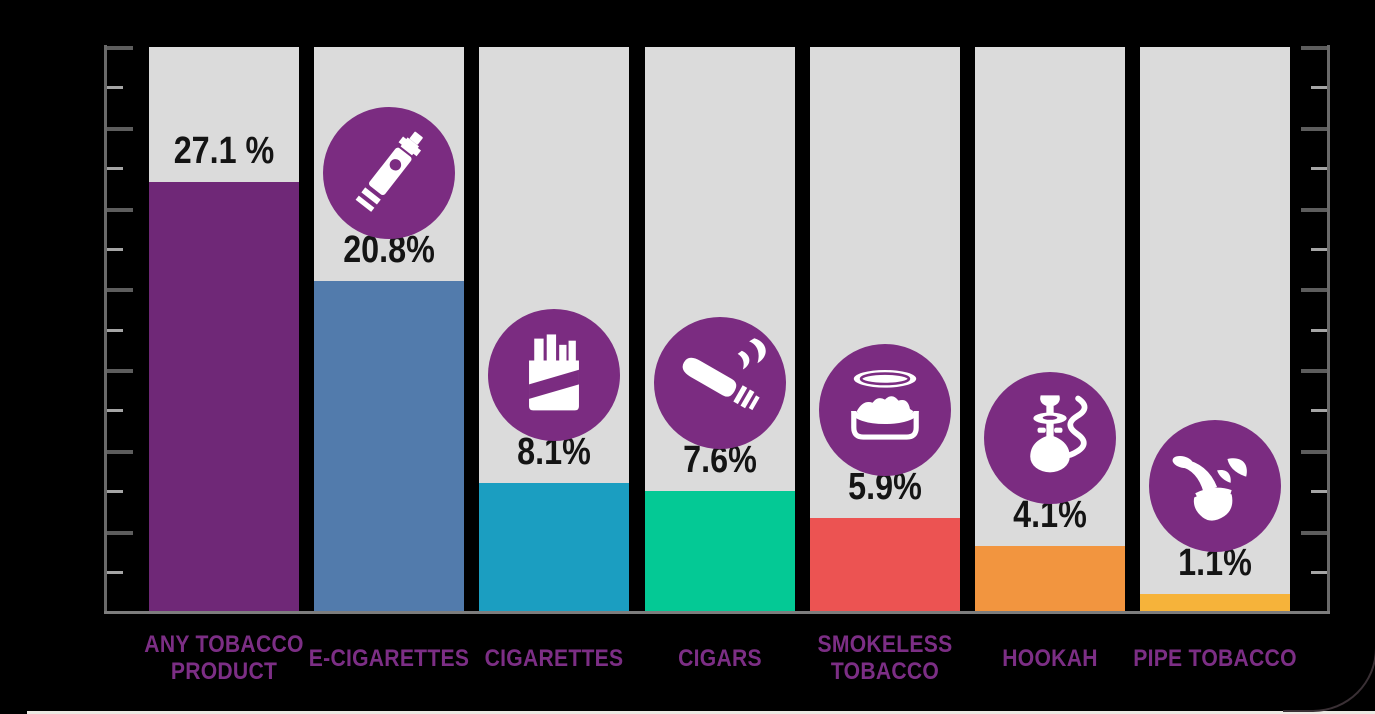 This screenshot has height=714, width=1375. I want to click on category-label: CIGARETTES, so click(554, 658).